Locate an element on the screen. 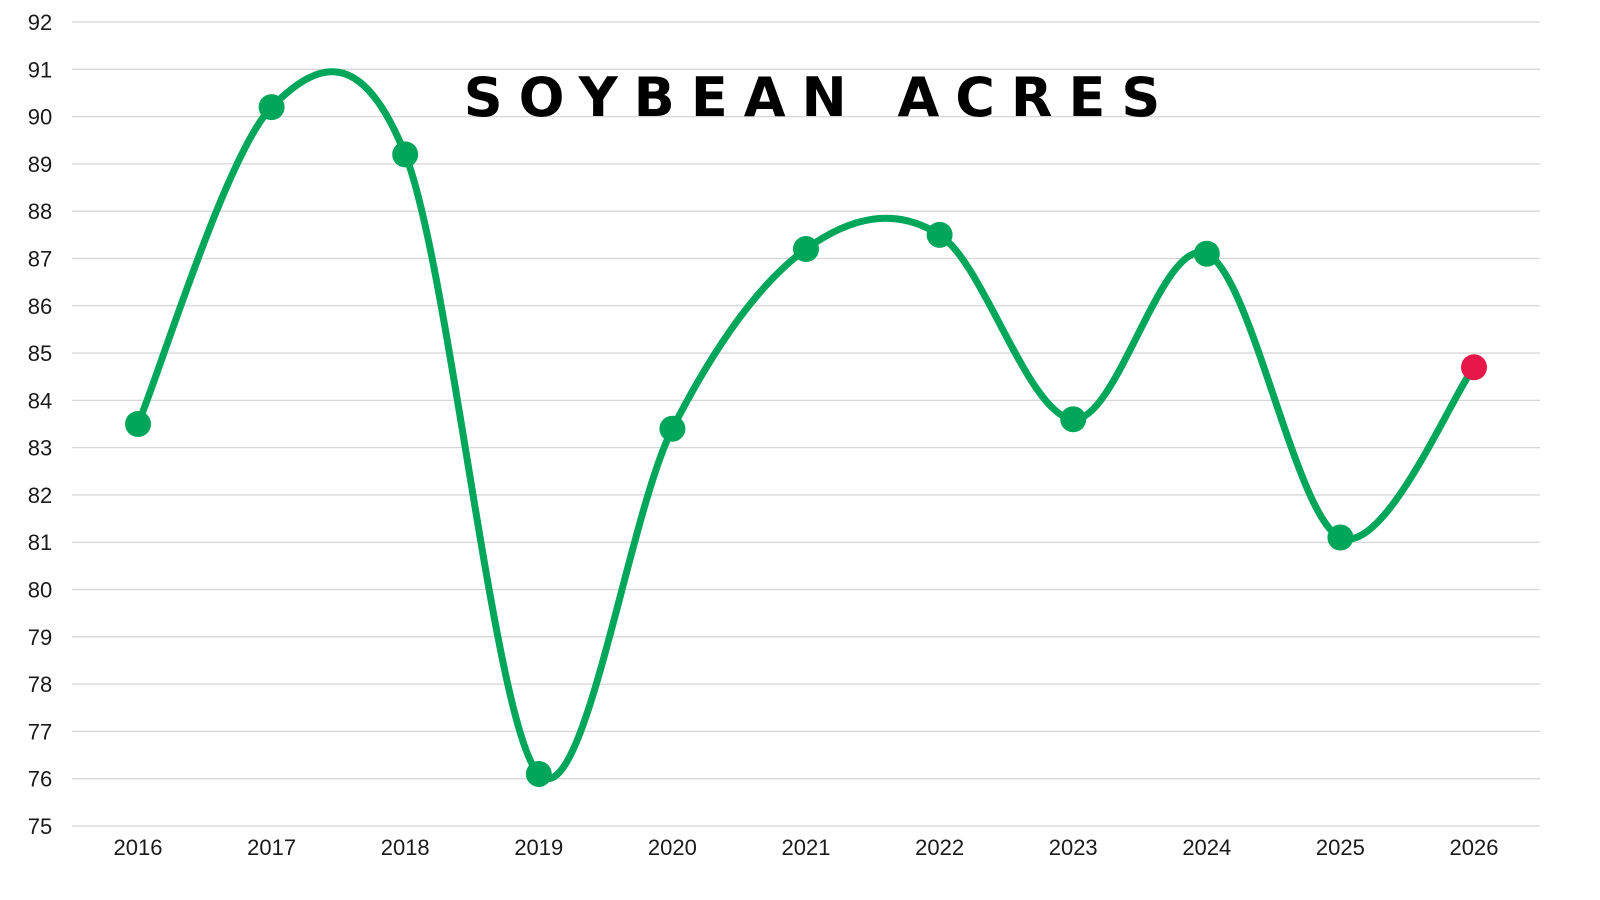  y-tick-label: 92 is located at coordinates (40, 22).